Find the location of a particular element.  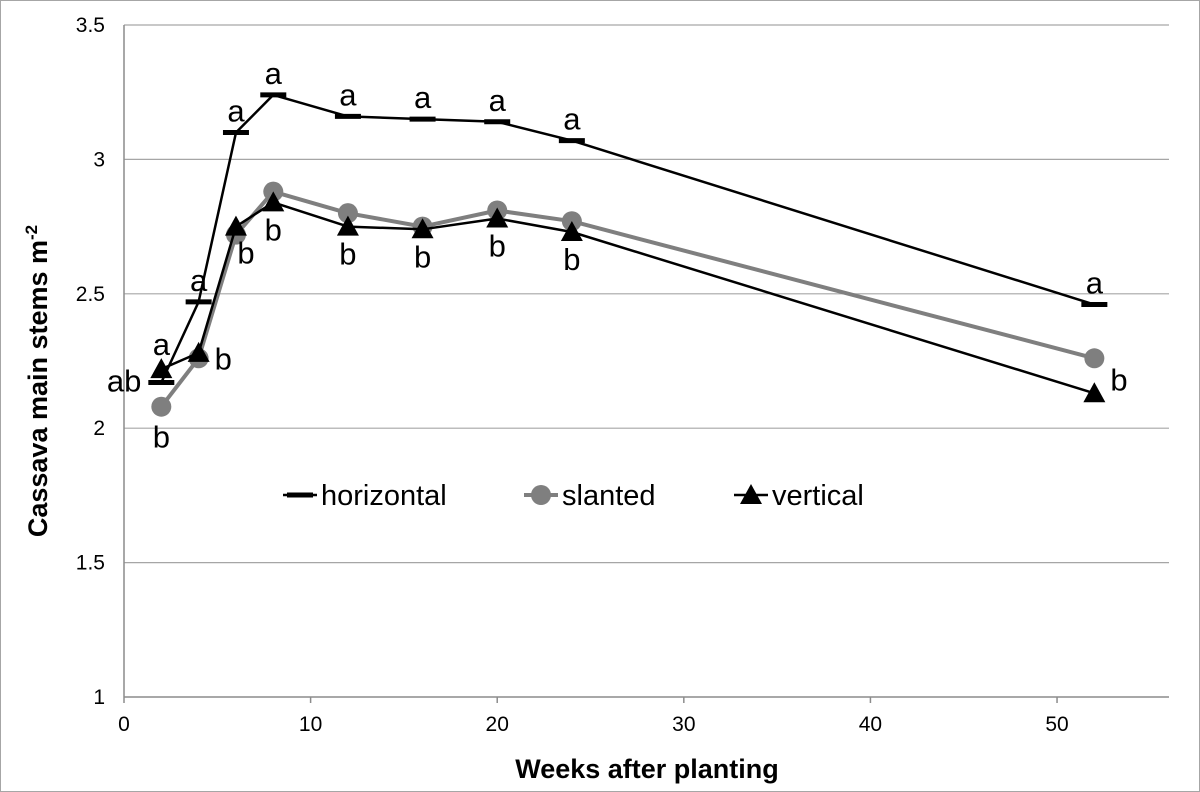

y-tick-label-3: 3 is located at coordinates (99, 159).